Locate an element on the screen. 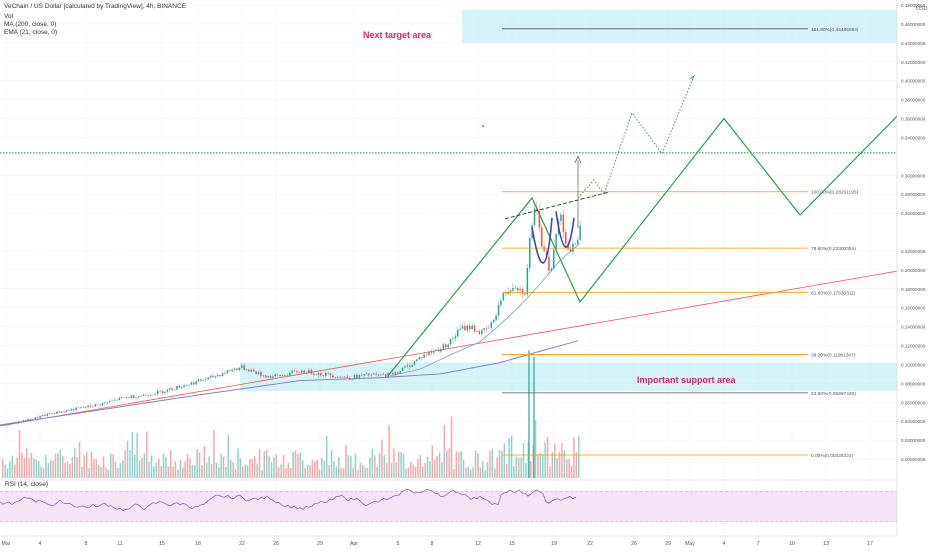  x-tick-label: 17 is located at coordinates (870, 544).